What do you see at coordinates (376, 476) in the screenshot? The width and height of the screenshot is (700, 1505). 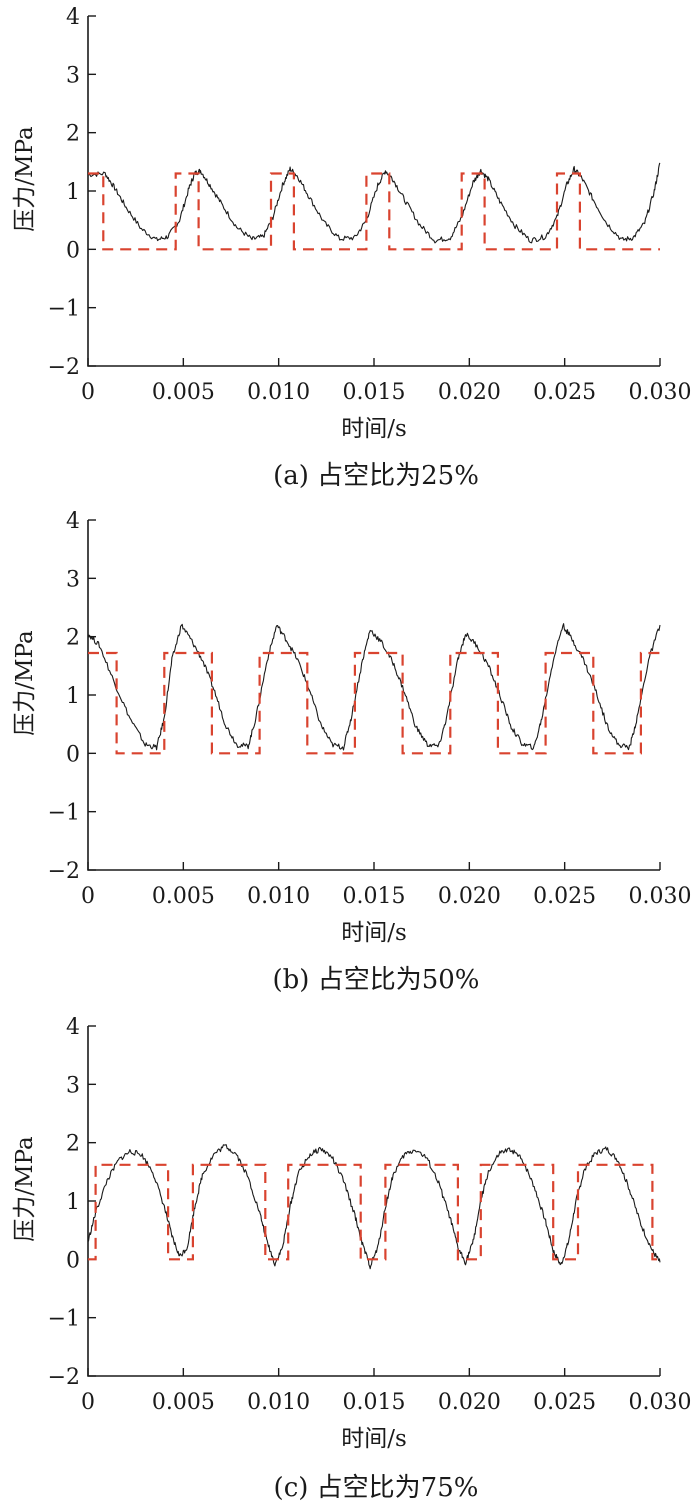 I see `panel-caption: (a) 占空比为25%` at bounding box center [376, 476].